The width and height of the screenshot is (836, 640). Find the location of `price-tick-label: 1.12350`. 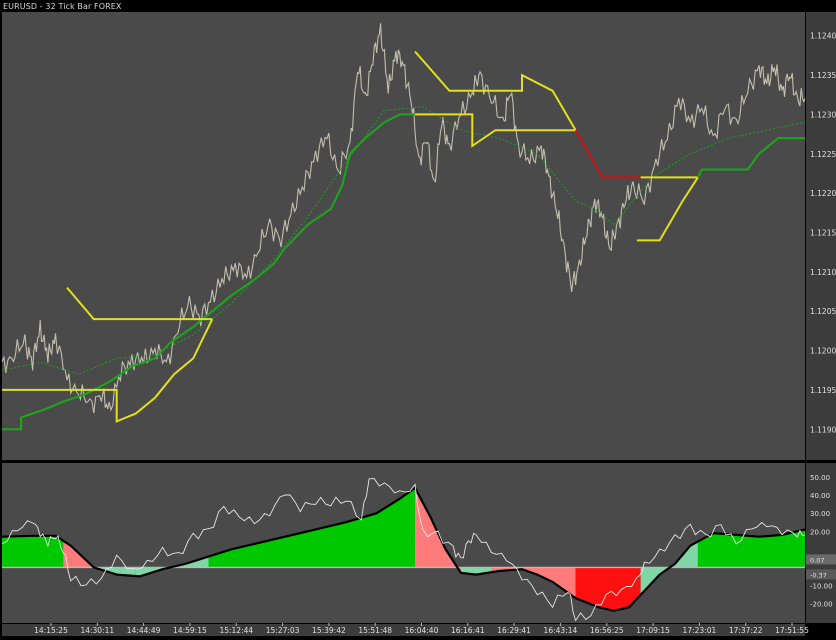

price-tick-label: 1.12350 is located at coordinates (823, 75).